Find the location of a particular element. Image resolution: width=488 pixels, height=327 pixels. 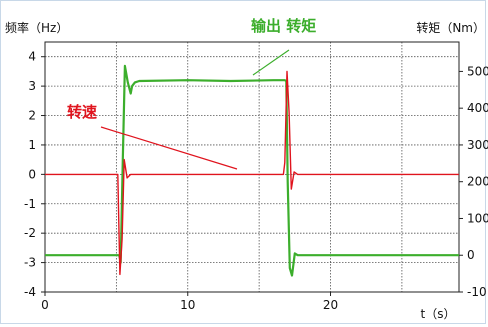

x-axis-ticks: 0 10 20 is located at coordinates (189, 302).